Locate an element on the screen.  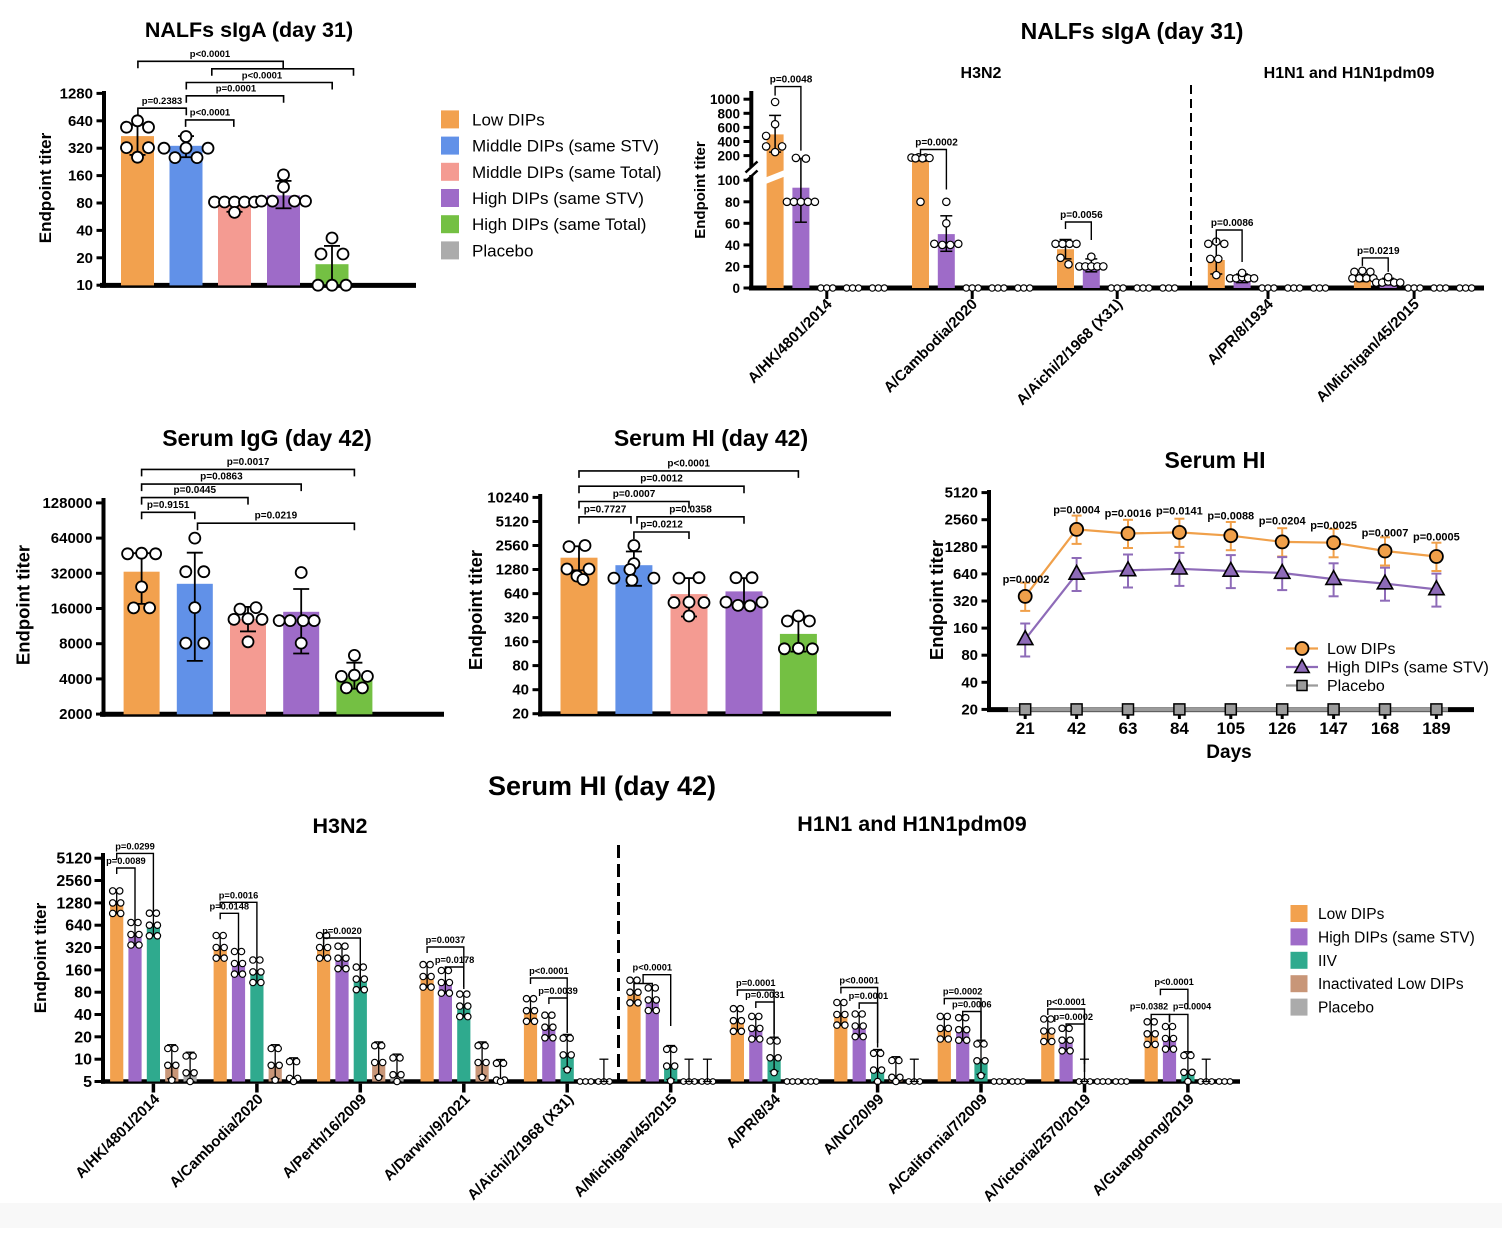
svg-text: 63 is located at coordinates (1128, 728).